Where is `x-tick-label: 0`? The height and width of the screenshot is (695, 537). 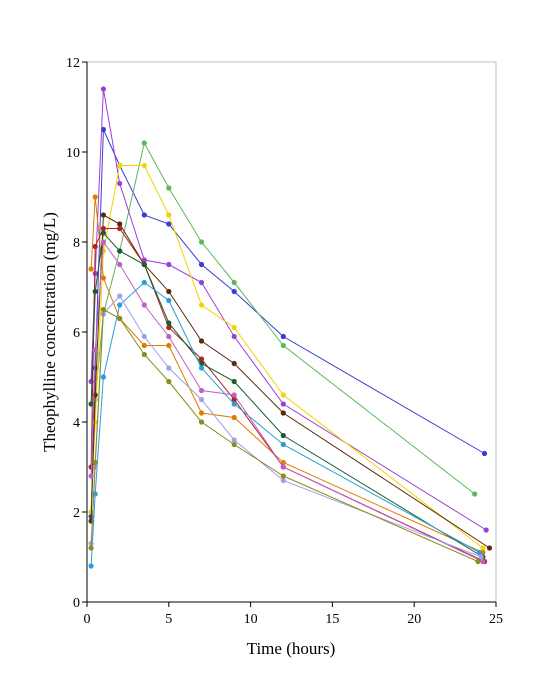 x-tick-label: 0 is located at coordinates (87, 619).